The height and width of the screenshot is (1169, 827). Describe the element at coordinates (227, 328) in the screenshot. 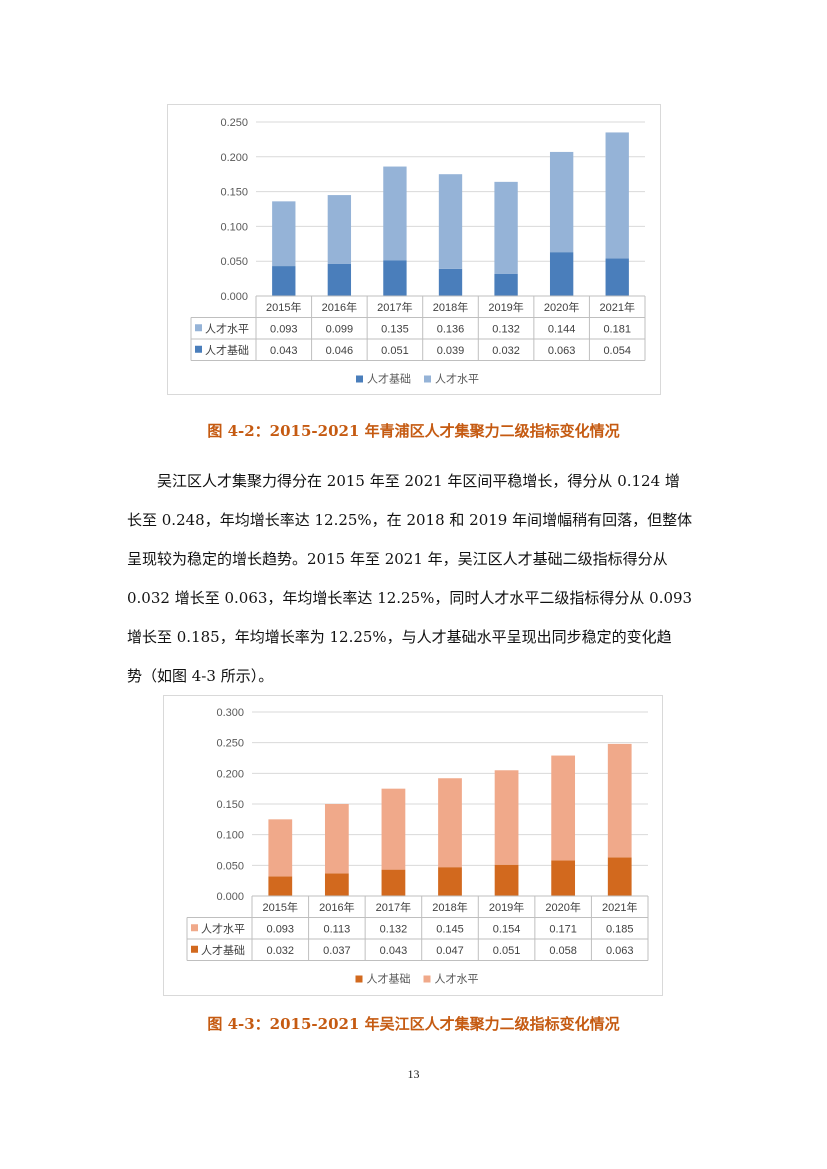

I see `table-row-label: 人才水平` at that location.